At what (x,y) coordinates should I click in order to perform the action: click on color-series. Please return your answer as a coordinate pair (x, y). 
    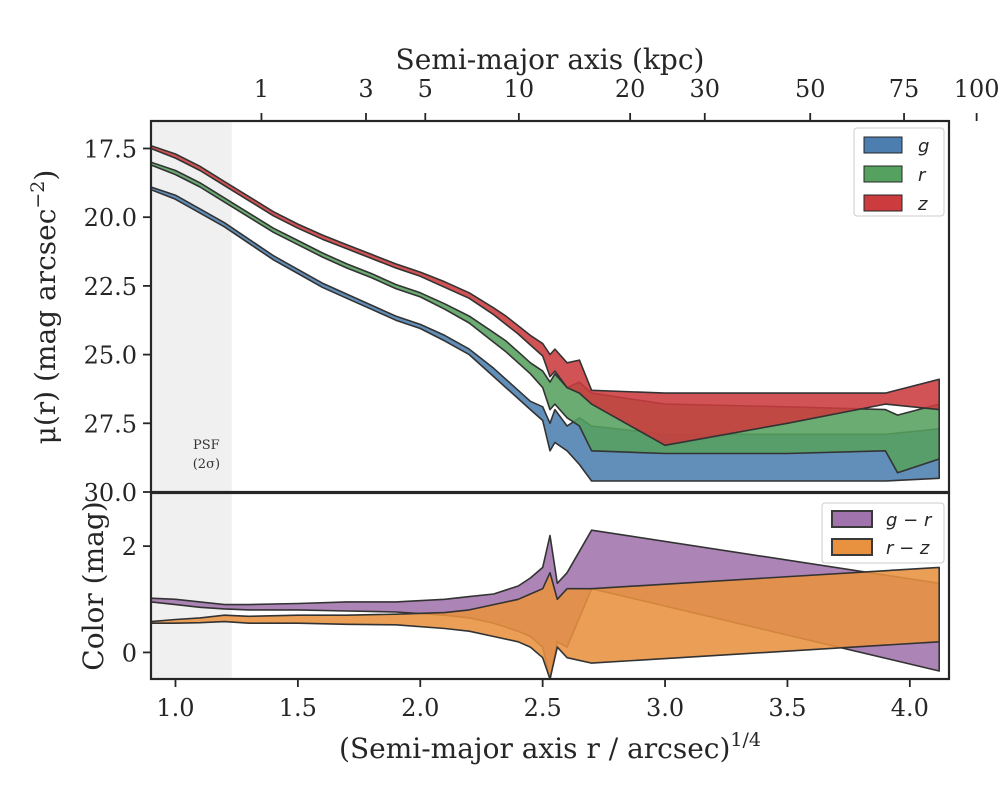
    Looking at the image, I should click on (545, 604).